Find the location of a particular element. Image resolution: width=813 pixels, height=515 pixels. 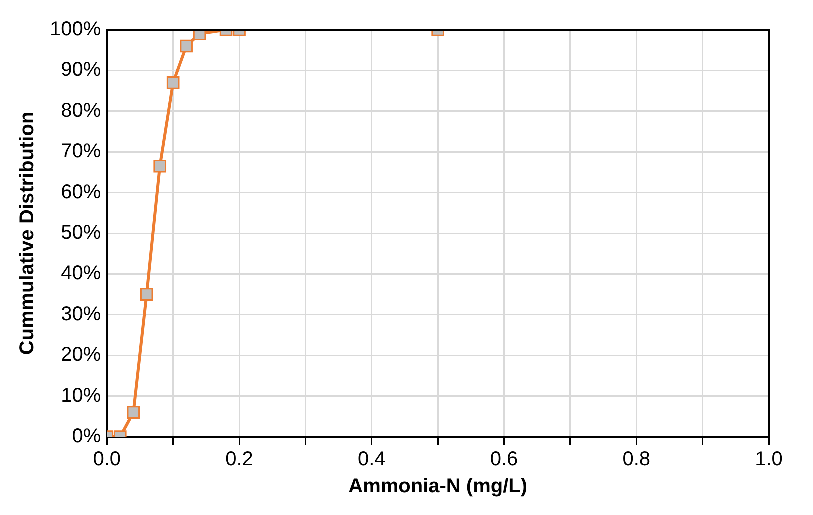

x-tick-label: 0.2 is located at coordinates (240, 459).